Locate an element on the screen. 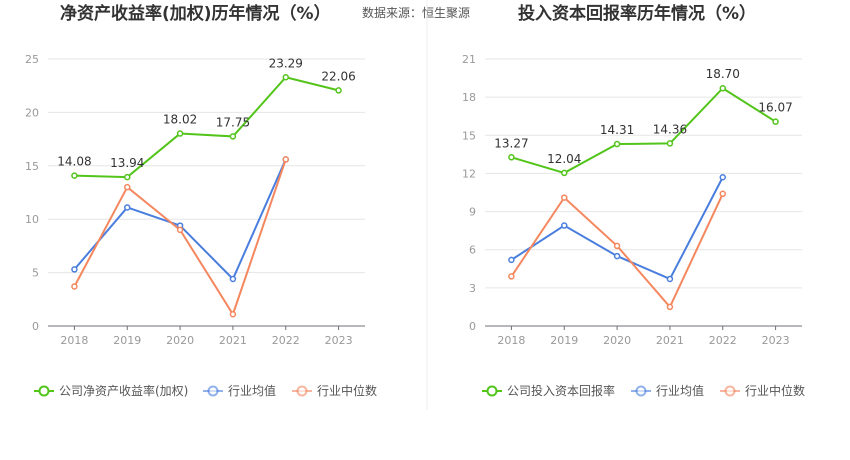 The width and height of the screenshot is (850, 460). chart-2-title: 投入资本回报率历年情况（%） is located at coordinates (637, 13).